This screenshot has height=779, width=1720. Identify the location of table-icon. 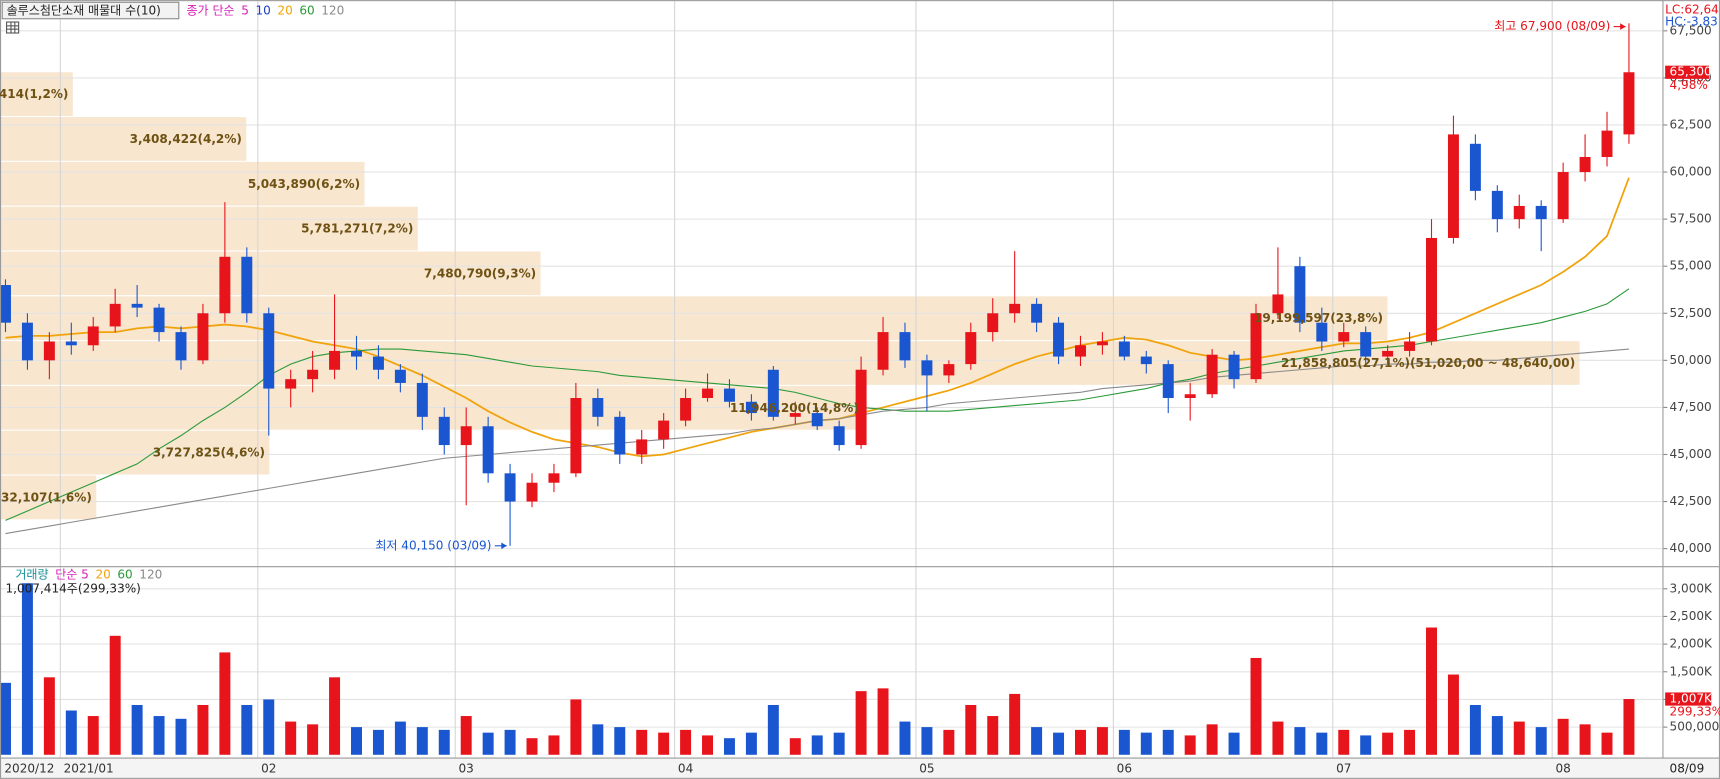
(13, 27).